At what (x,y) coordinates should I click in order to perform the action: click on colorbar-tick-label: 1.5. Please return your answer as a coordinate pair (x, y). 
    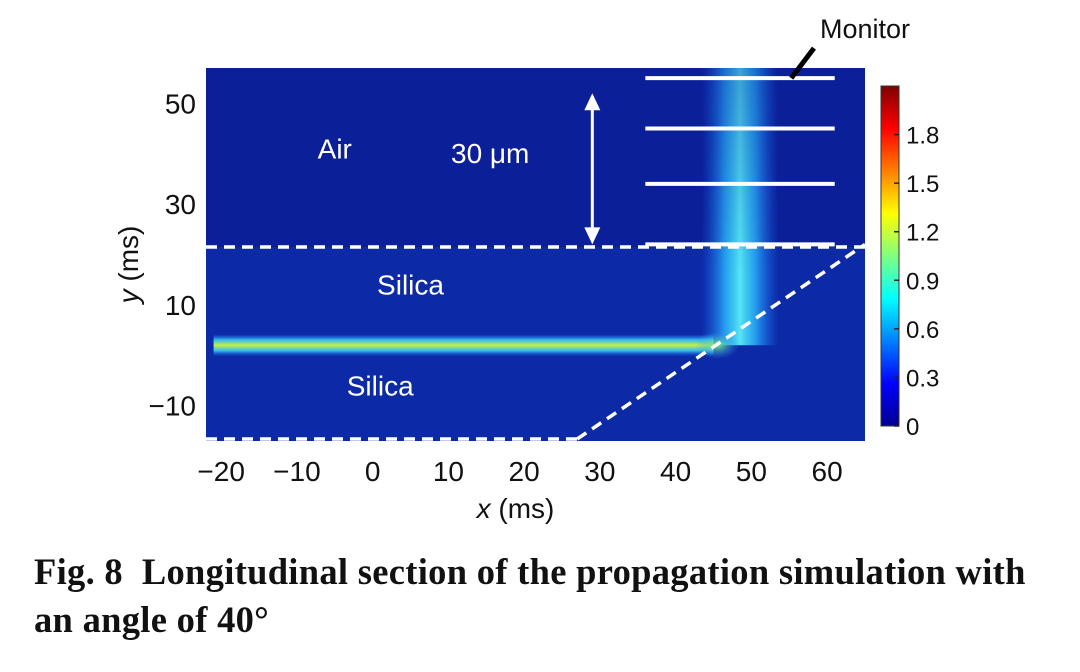
    Looking at the image, I should click on (922, 184).